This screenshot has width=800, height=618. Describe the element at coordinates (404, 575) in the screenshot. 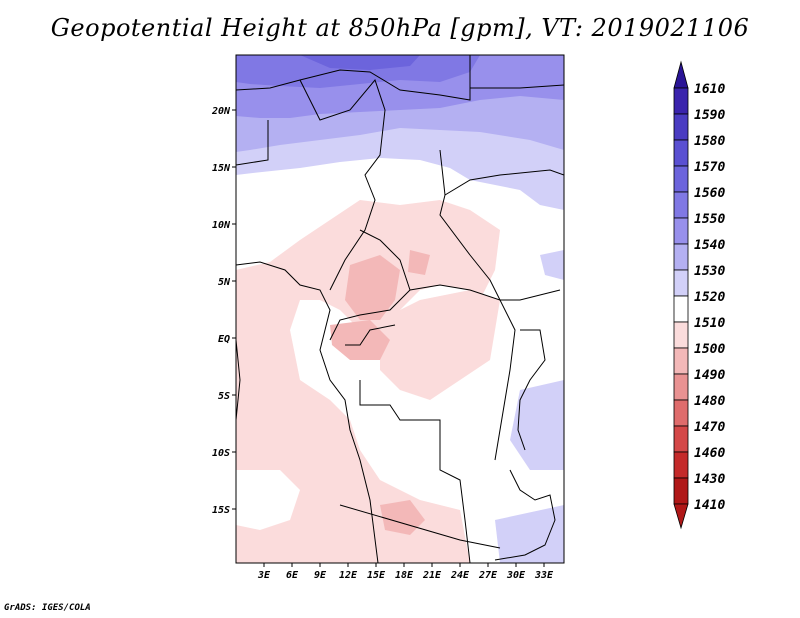

I see `lon-tick-label: 18E` at that location.